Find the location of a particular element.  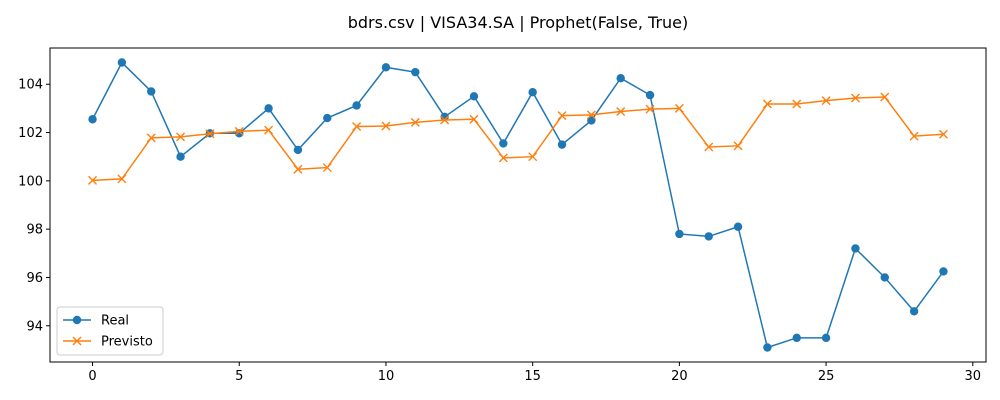

legend-label: Real is located at coordinates (115, 321).